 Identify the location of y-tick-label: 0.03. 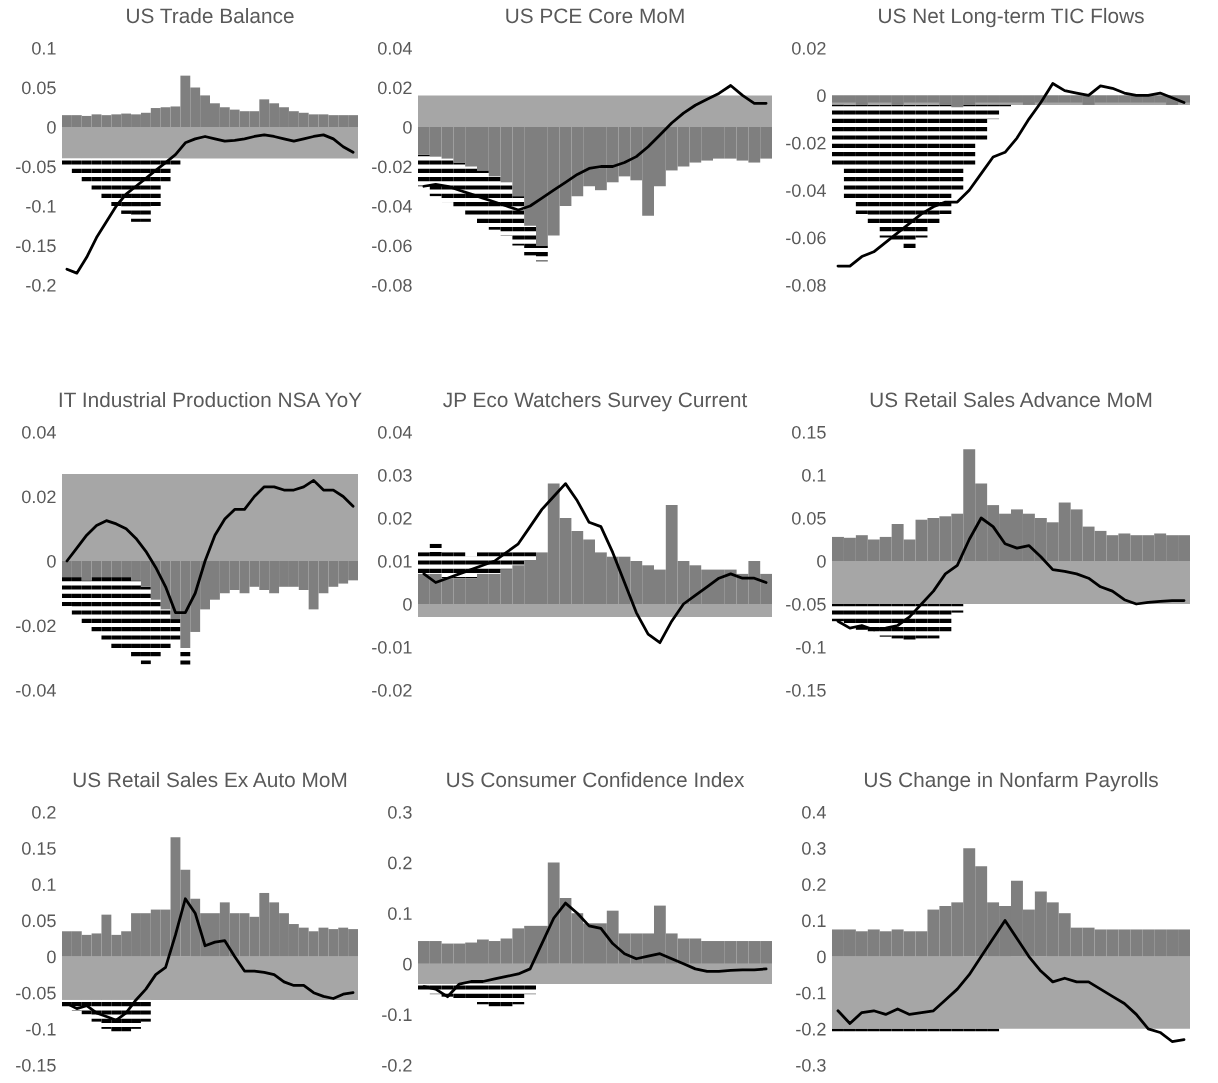
(395, 475).